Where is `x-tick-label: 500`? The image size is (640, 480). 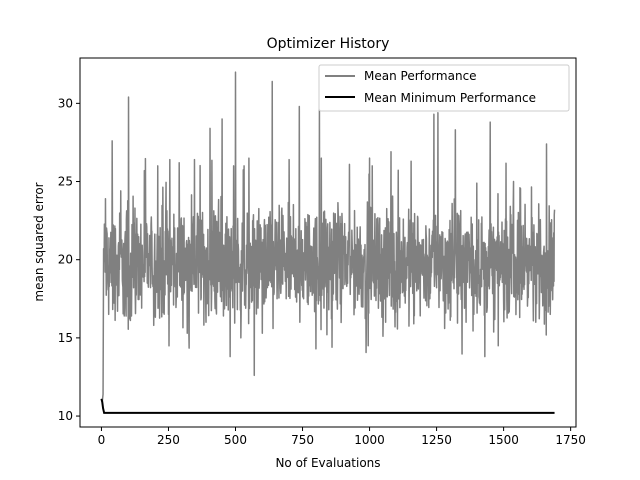
x-tick-label: 500 is located at coordinates (235, 440).